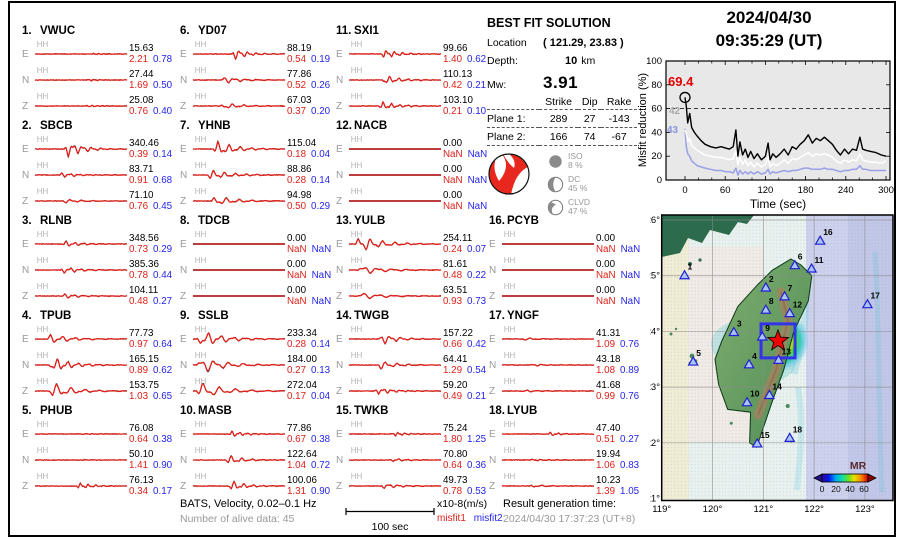 The height and width of the screenshot is (541, 902). Describe the element at coordinates (464, 434) in the screenshot. I see `trace-values: 75.24 1.80 1.25` at that location.